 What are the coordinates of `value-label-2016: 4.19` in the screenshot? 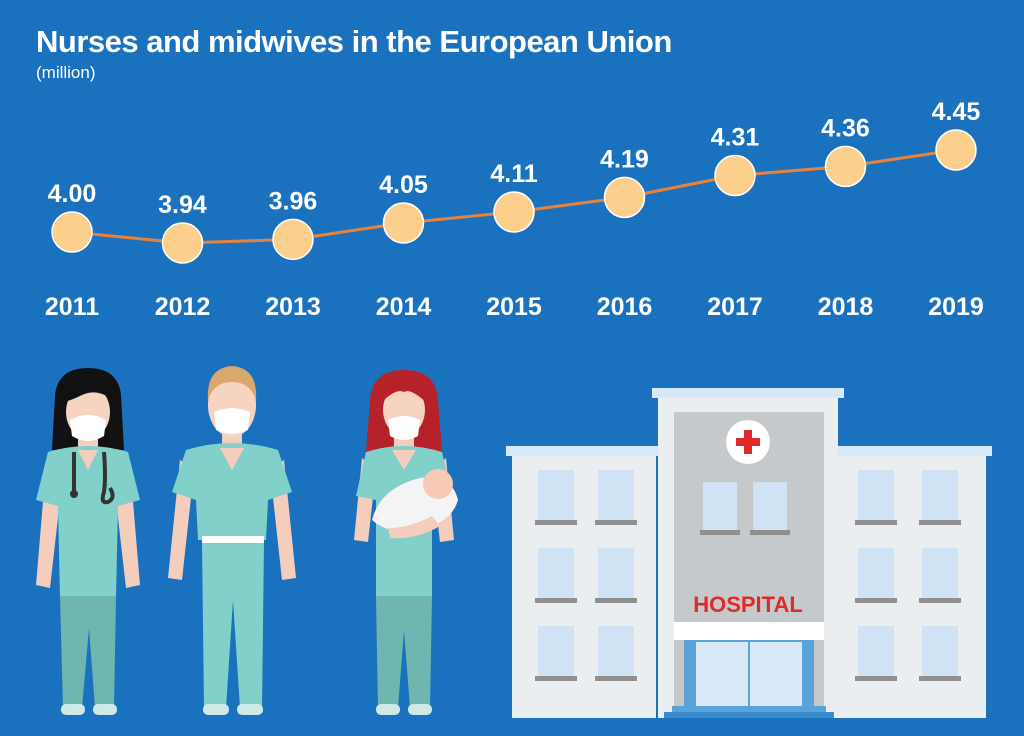 It's located at (624, 159).